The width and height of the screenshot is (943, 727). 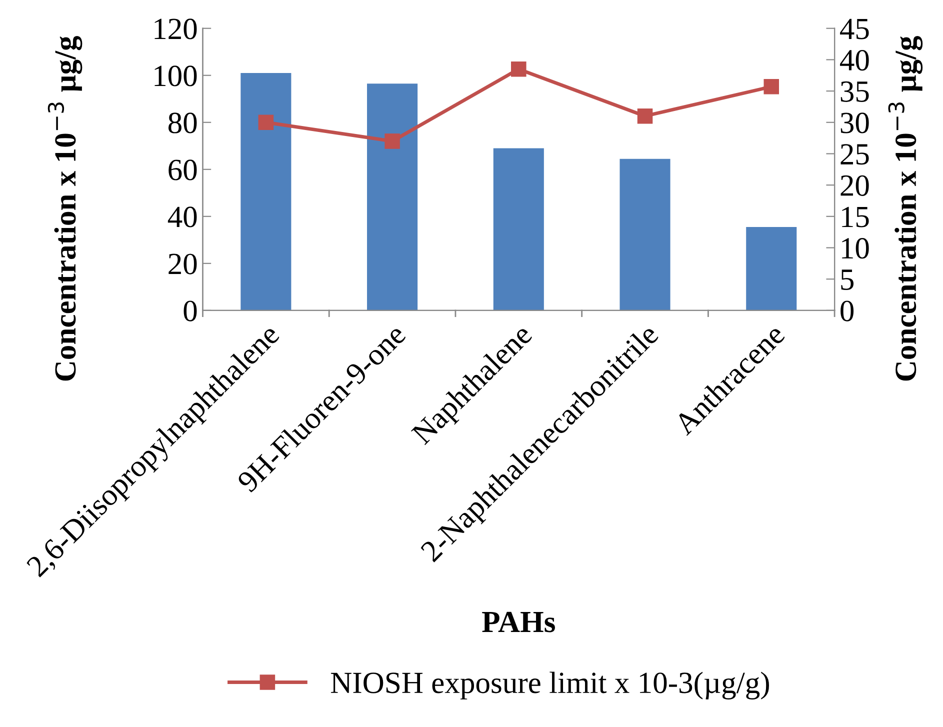 I want to click on y2-tick-label: 40, so click(x=854, y=60).